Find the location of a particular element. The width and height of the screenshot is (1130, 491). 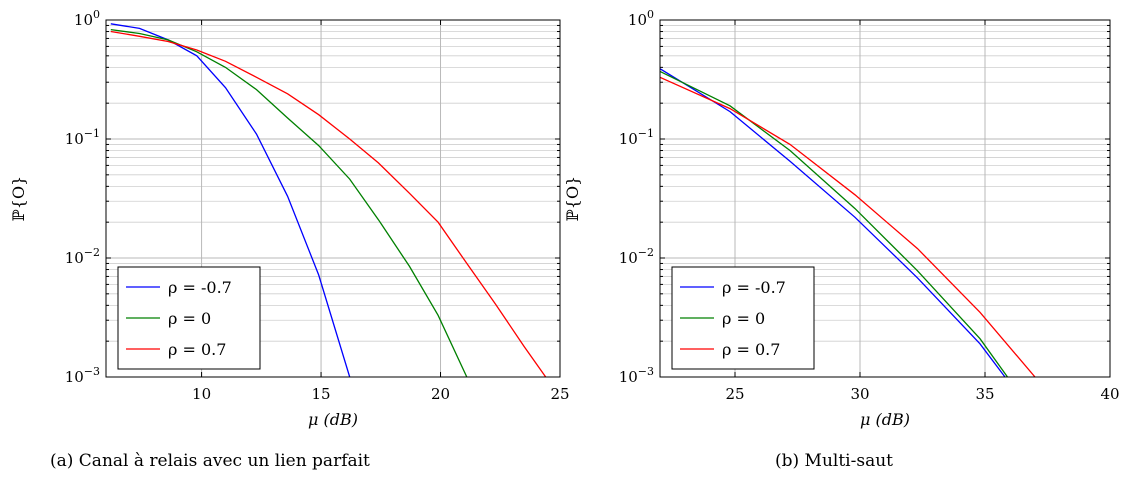

legend-box is located at coordinates (189, 318).